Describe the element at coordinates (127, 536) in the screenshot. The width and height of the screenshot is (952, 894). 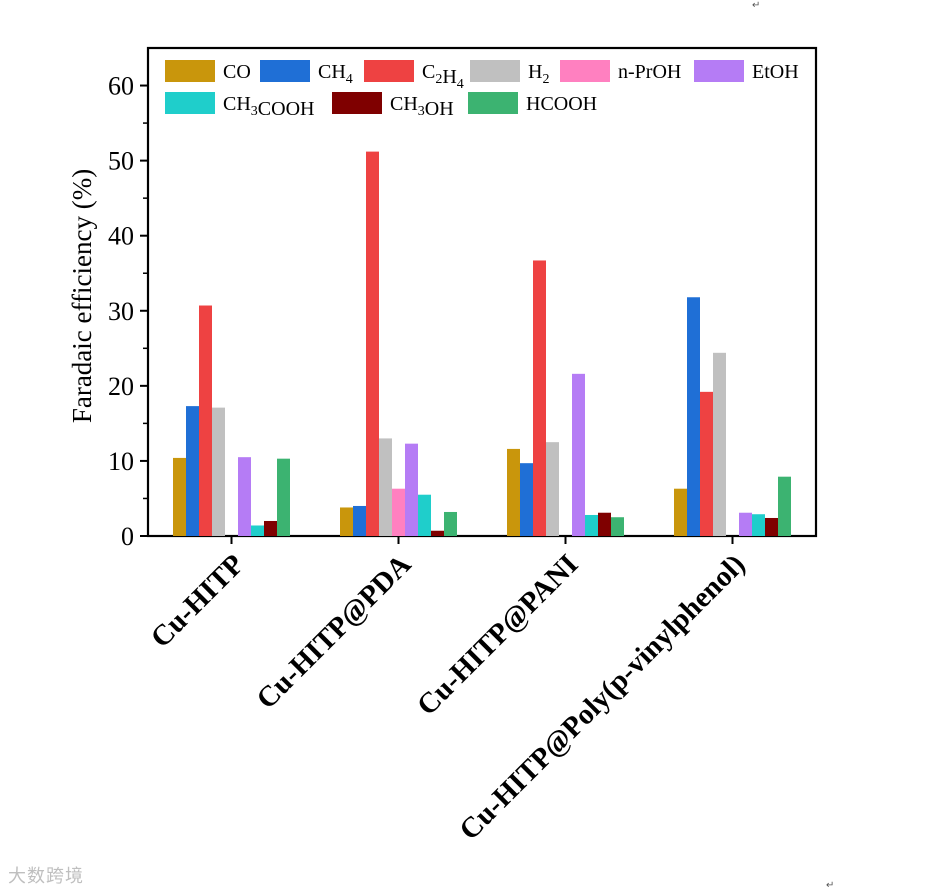
I see `y-tick-label: 0` at that location.